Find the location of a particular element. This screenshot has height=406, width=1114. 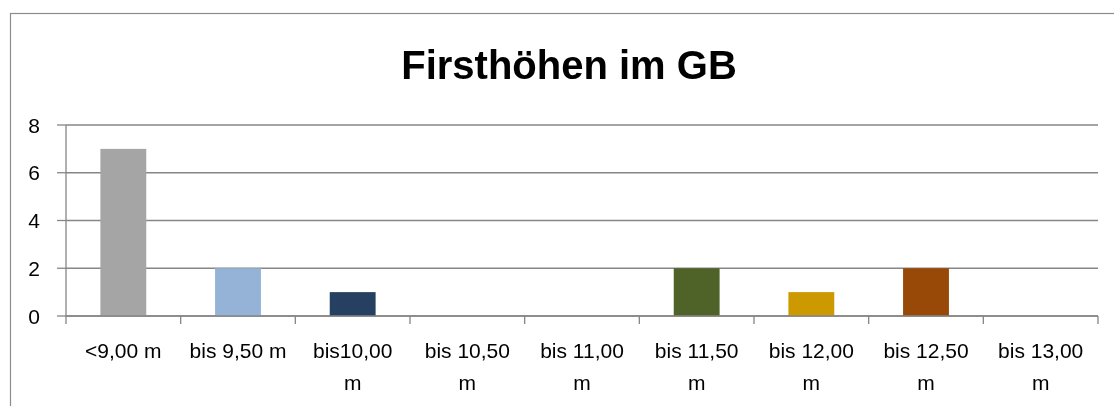

chart-title: Firsthöhen im GB is located at coordinates (569, 65).